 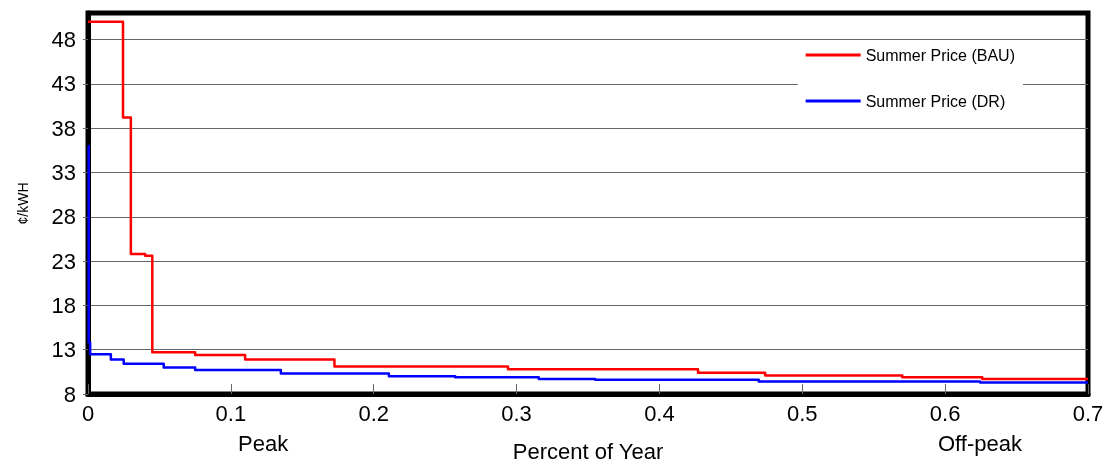 What do you see at coordinates (63, 305) in the screenshot?
I see `y-tick-label: 18` at bounding box center [63, 305].